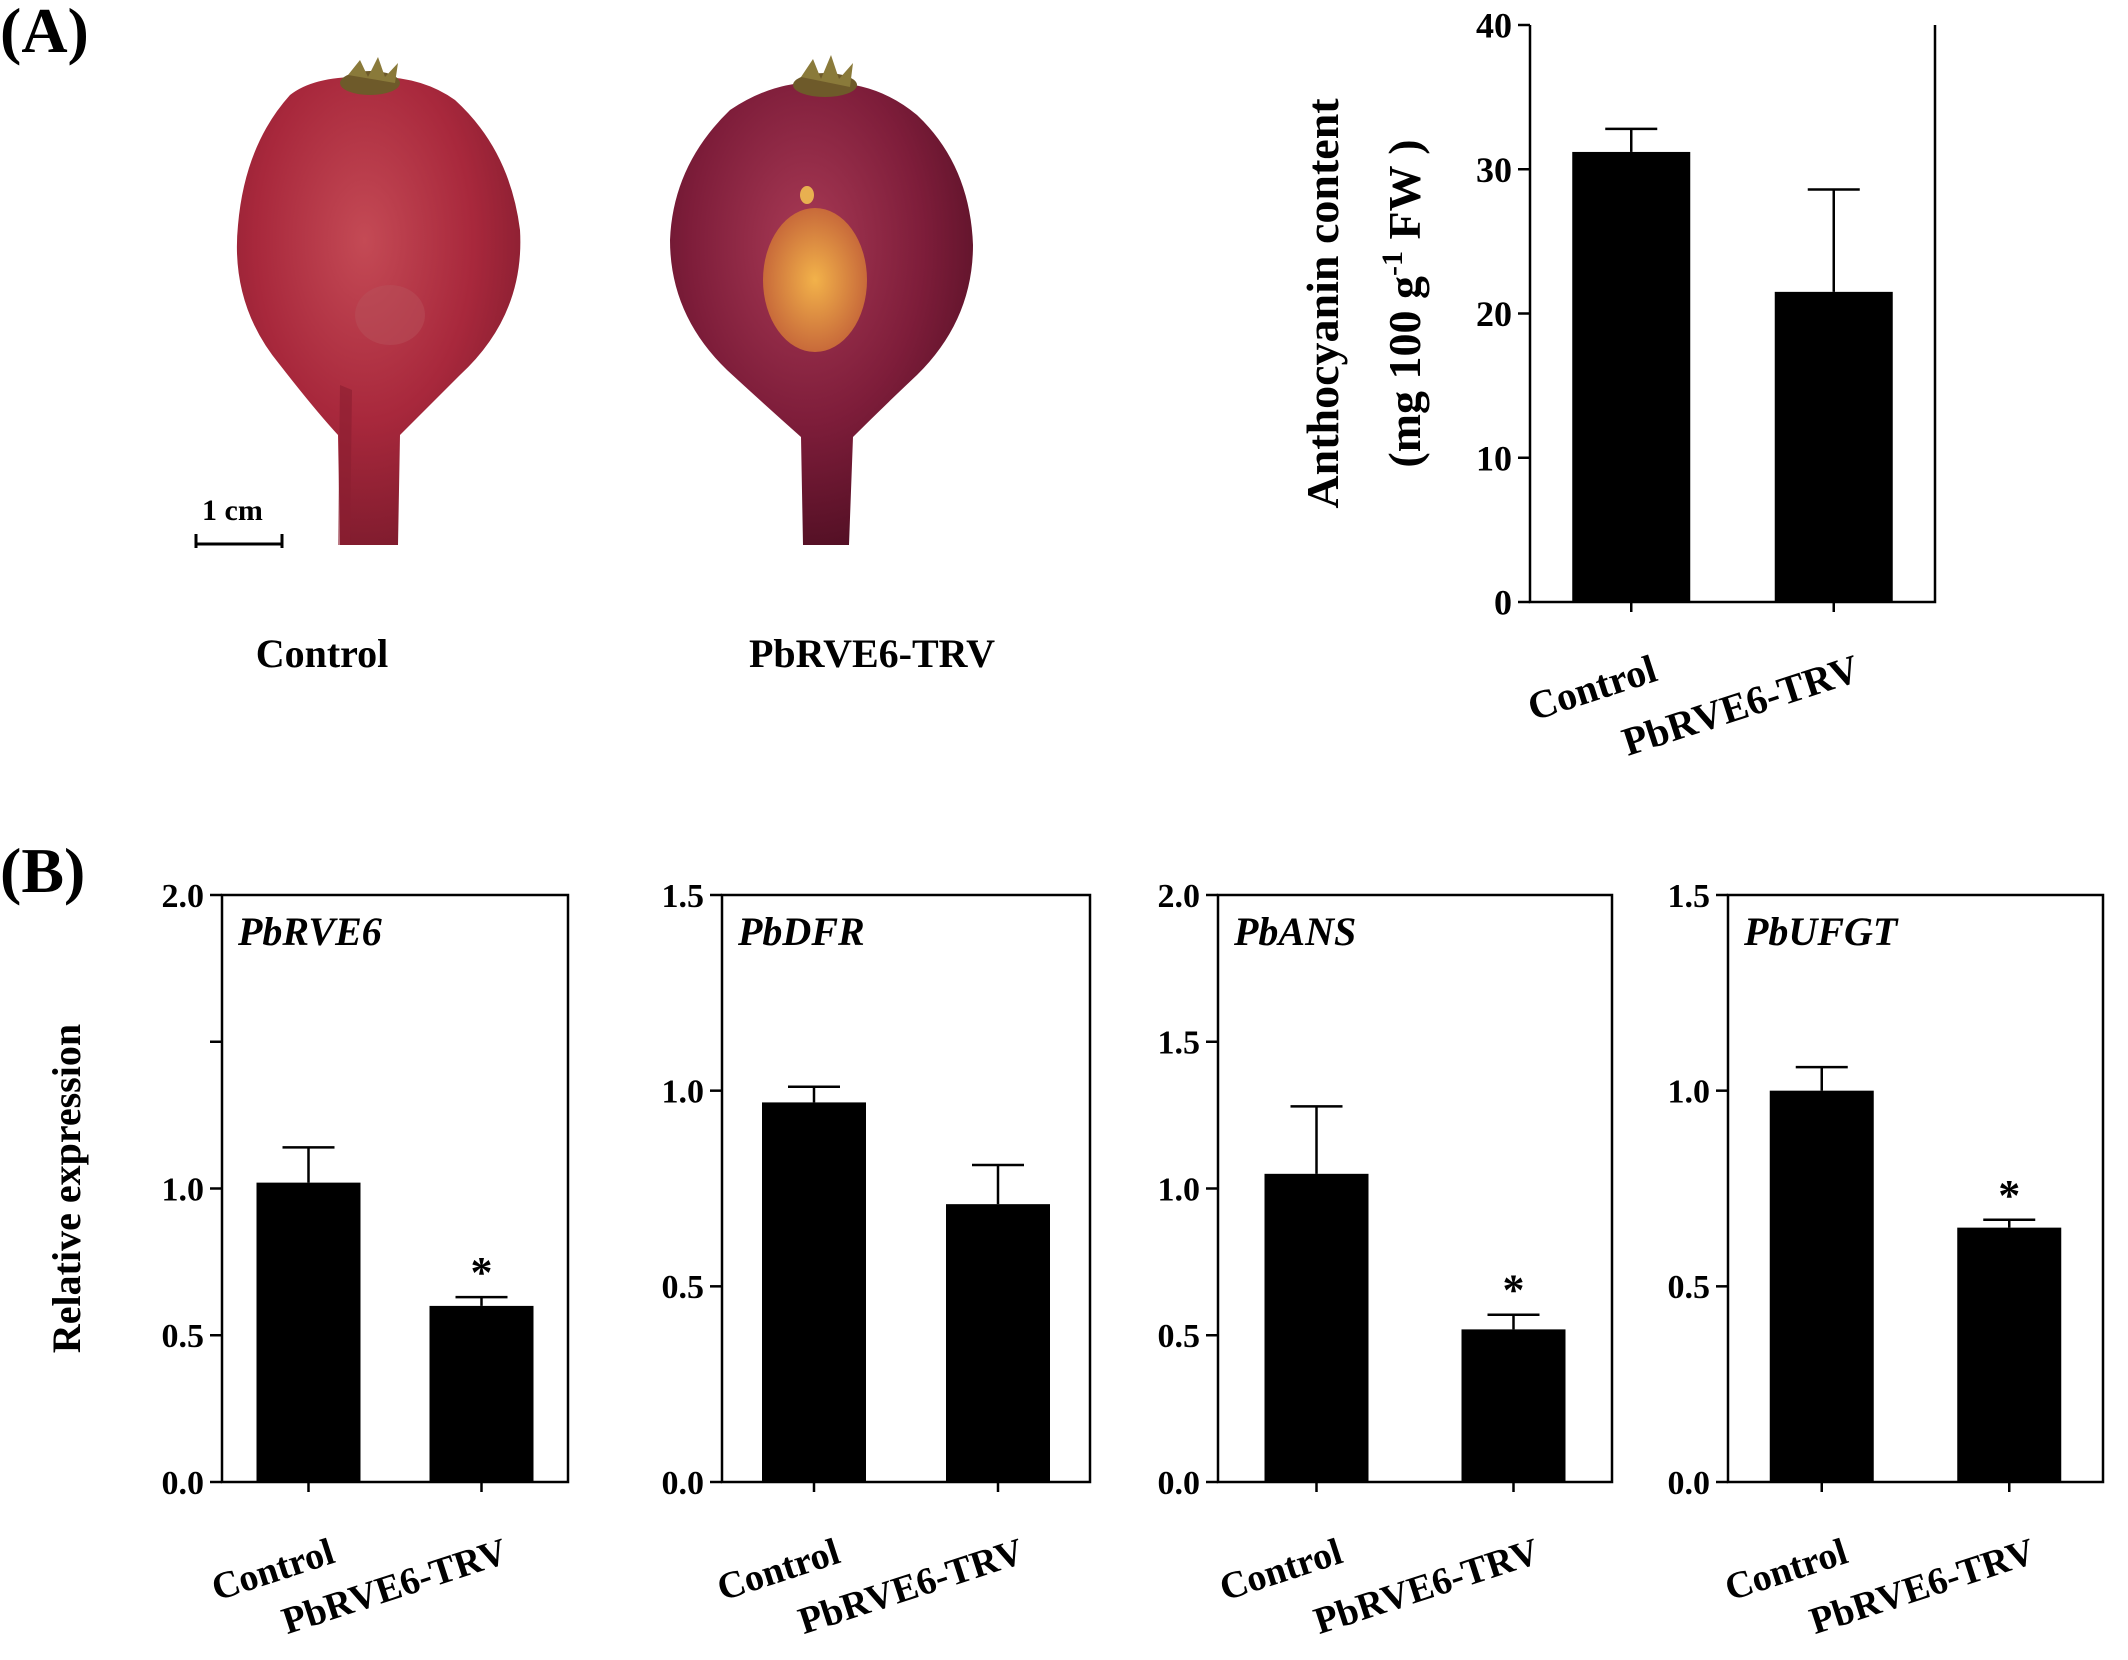 The width and height of the screenshot is (2128, 1660). I want to click on x-category-label: PbRVE6-TRV, so click(1427, 1586).